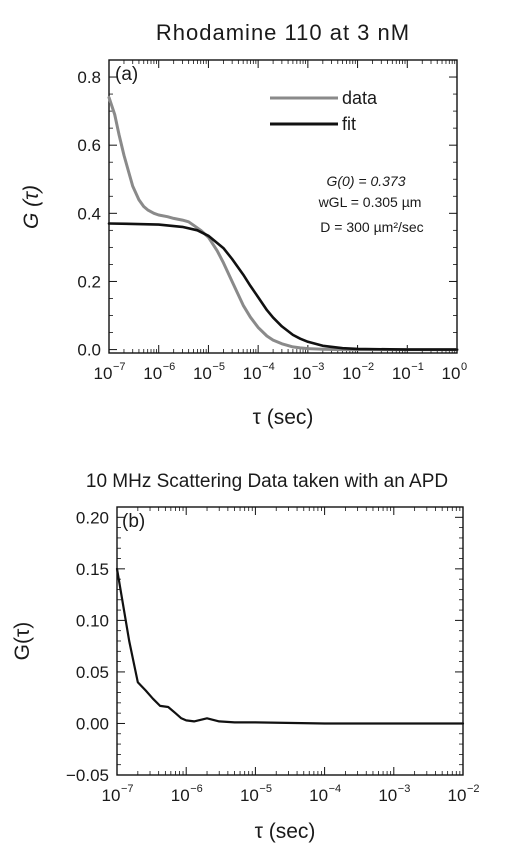  What do you see at coordinates (371, 227) in the screenshot?
I see `annotation-d: D = 300 µm²/sec` at bounding box center [371, 227].